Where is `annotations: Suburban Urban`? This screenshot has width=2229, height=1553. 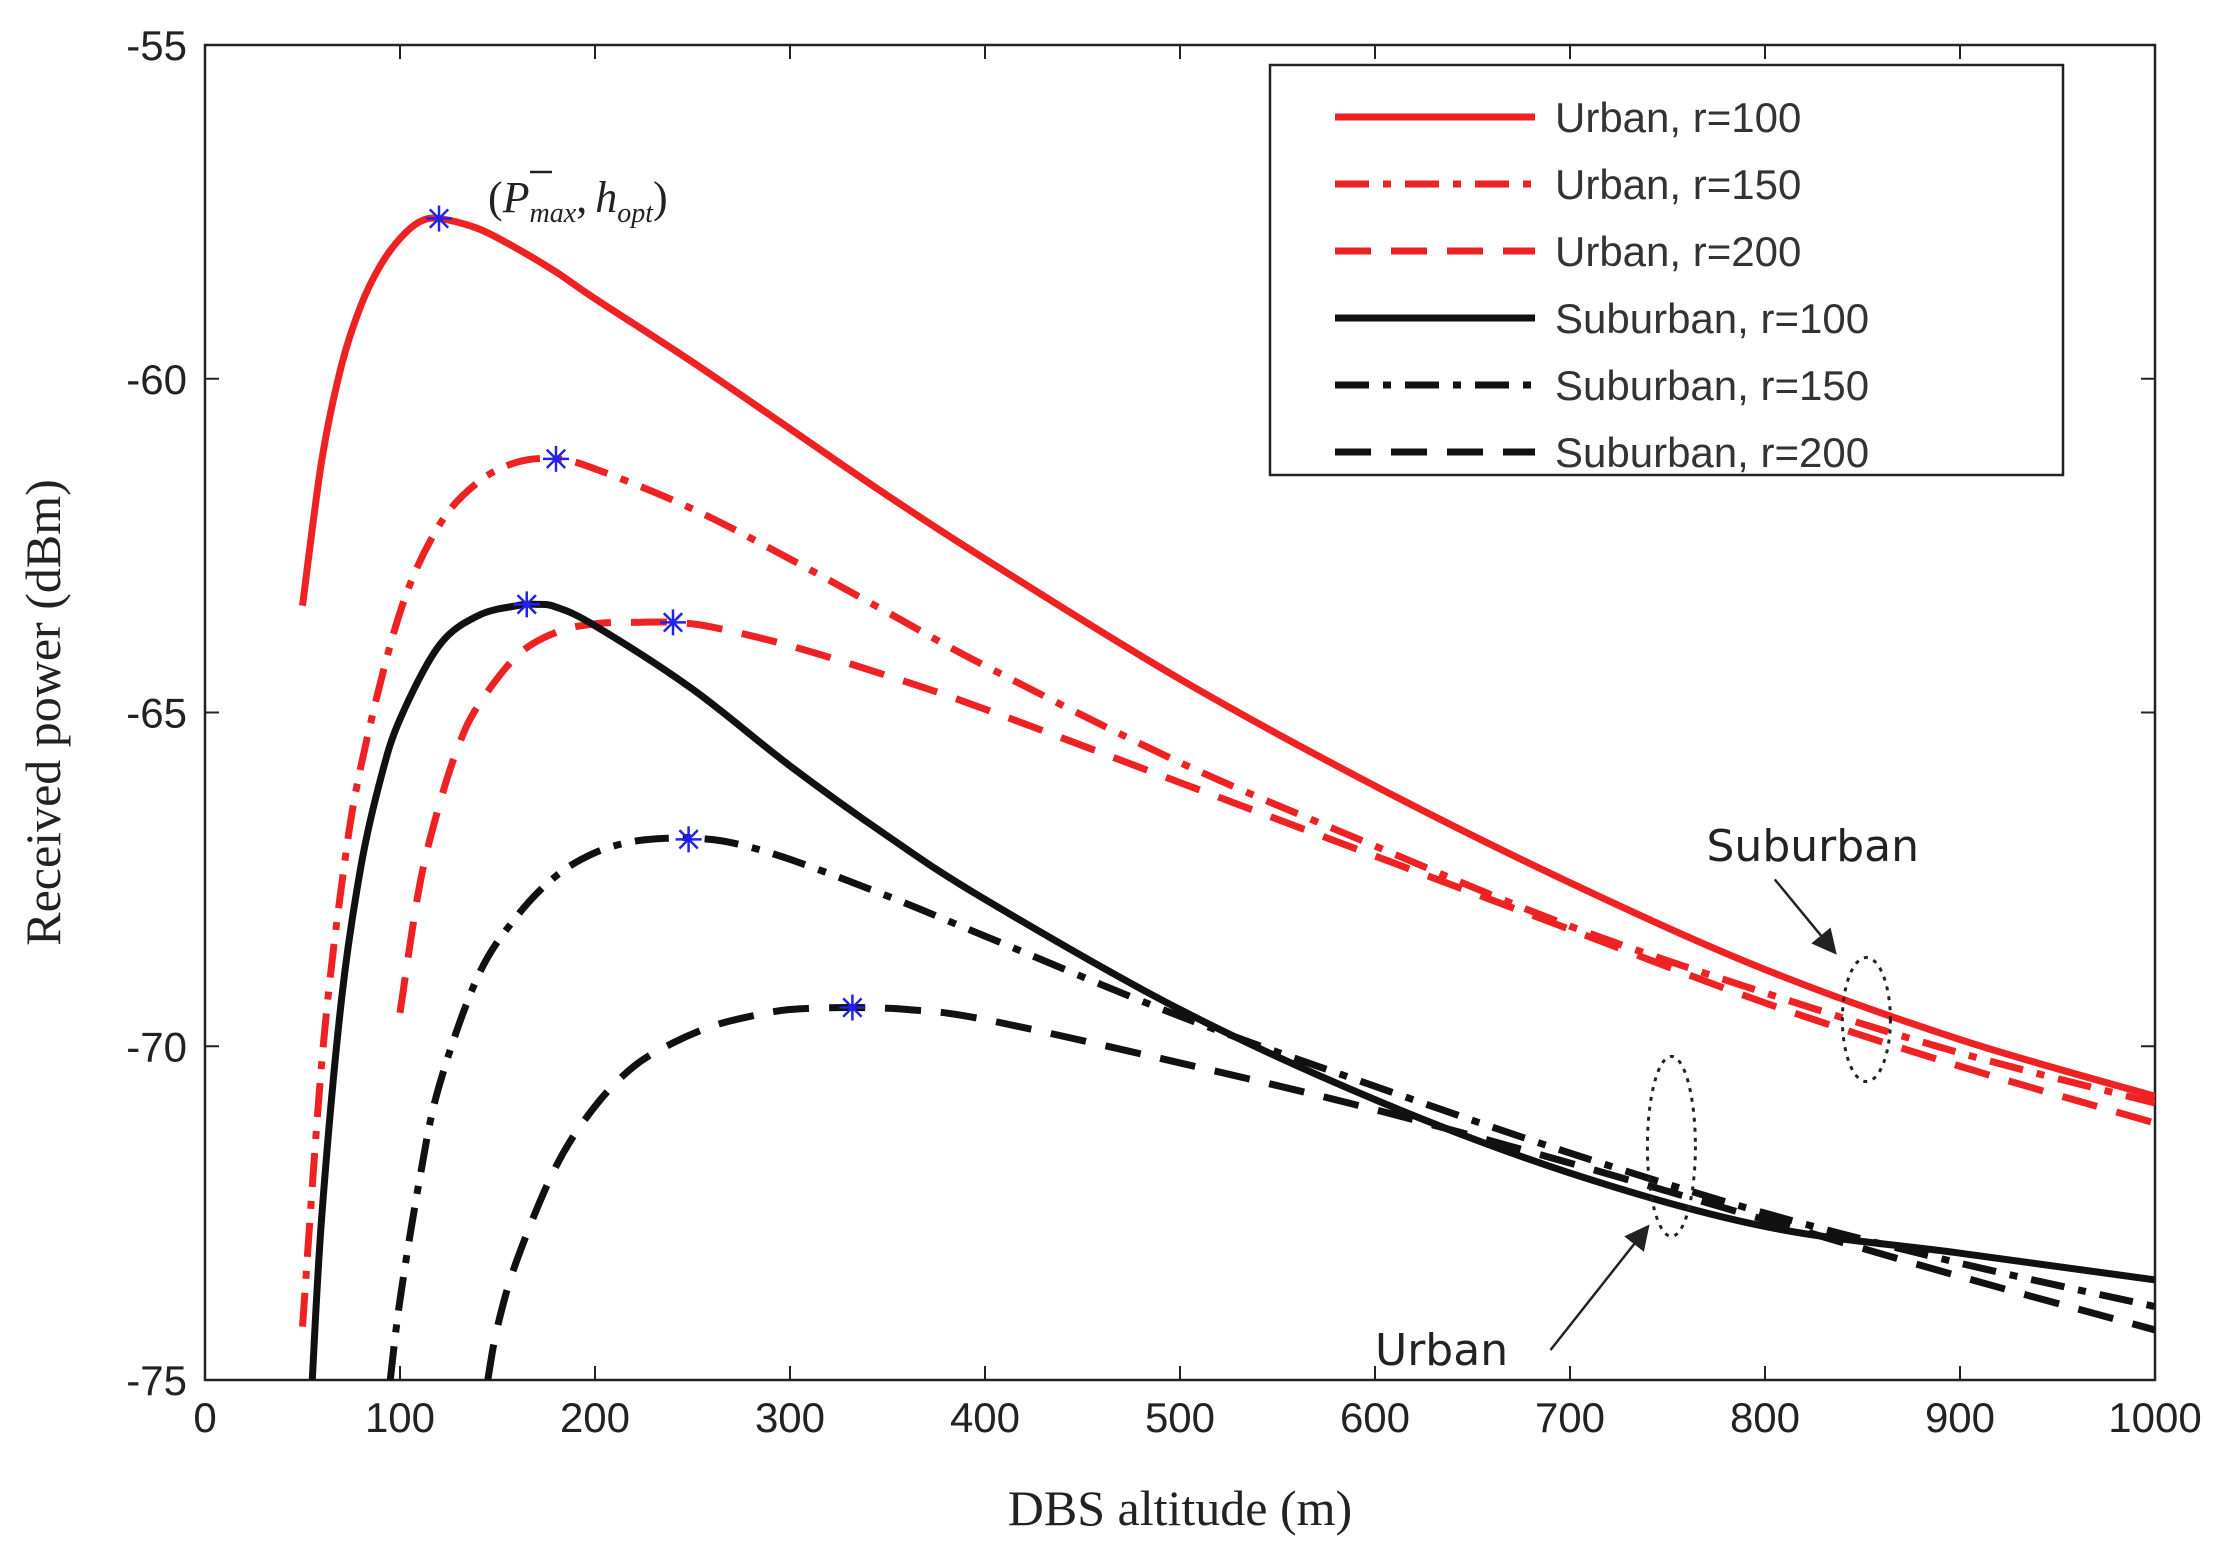 annotations: Suburban Urban is located at coordinates (1647, 1098).